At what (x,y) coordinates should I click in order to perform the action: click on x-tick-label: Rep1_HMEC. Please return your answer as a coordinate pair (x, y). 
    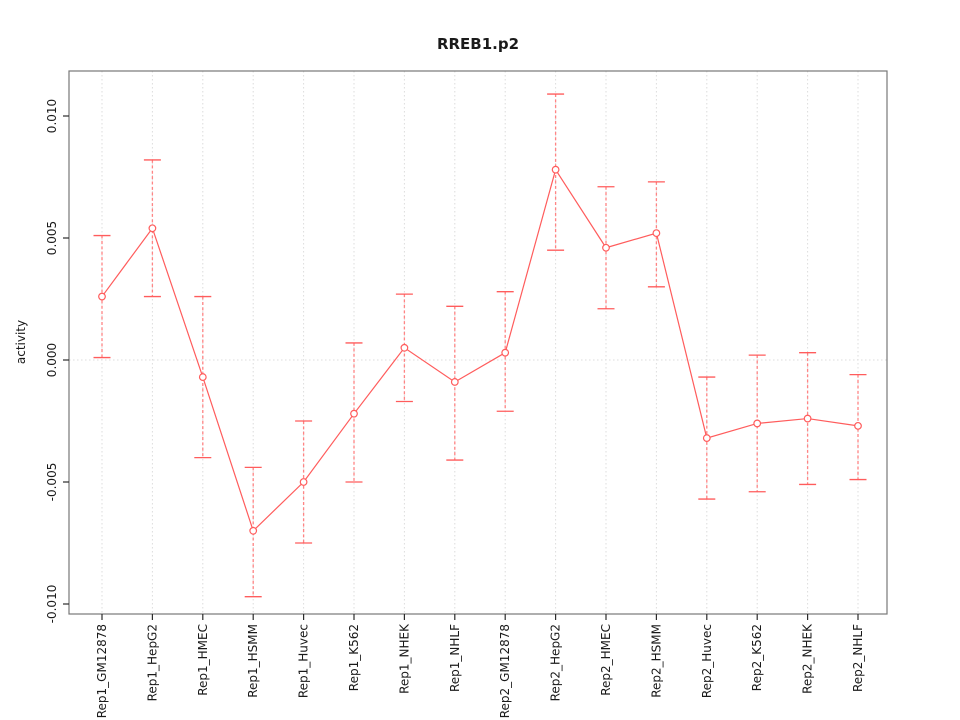
    Looking at the image, I should click on (203, 660).